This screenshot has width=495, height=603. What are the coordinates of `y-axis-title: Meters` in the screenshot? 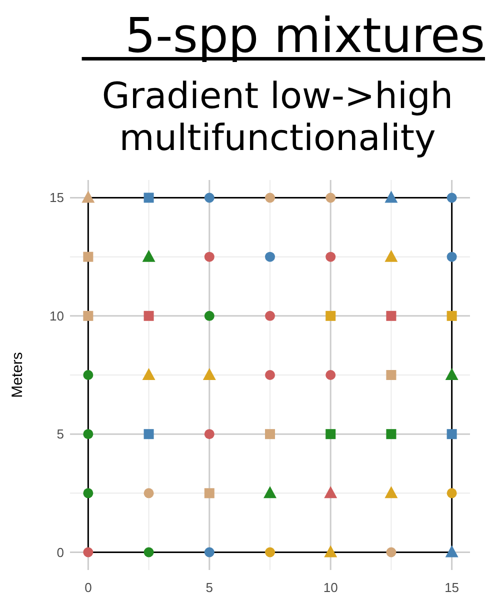 It's located at (17, 375).